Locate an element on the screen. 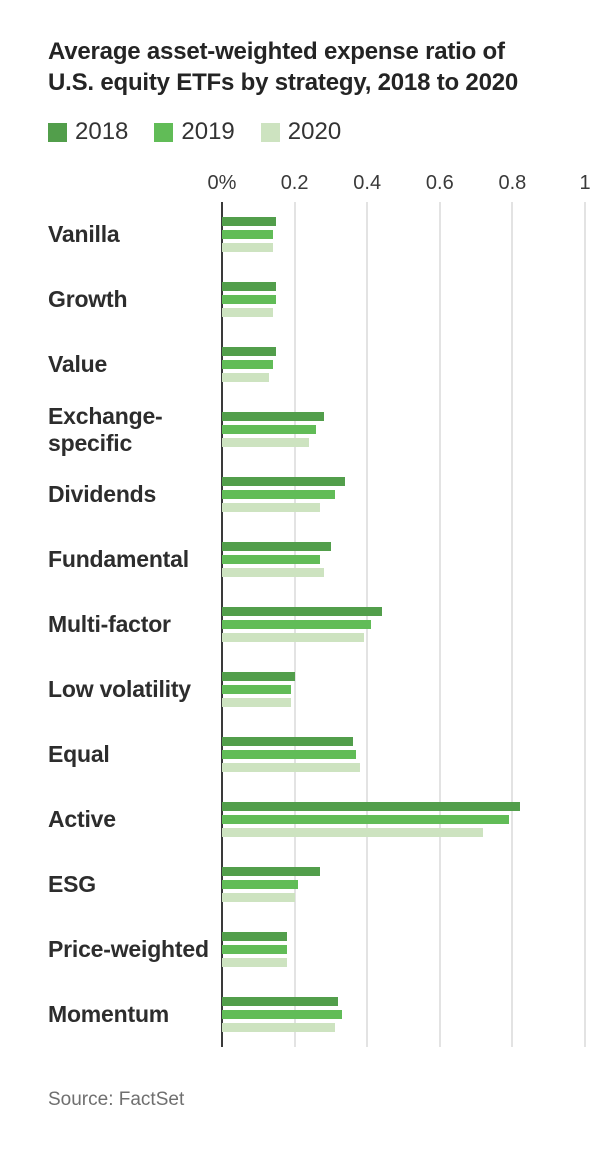 This screenshot has height=1164, width=614. bar-group-row: Vanilla is located at coordinates (319, 234).